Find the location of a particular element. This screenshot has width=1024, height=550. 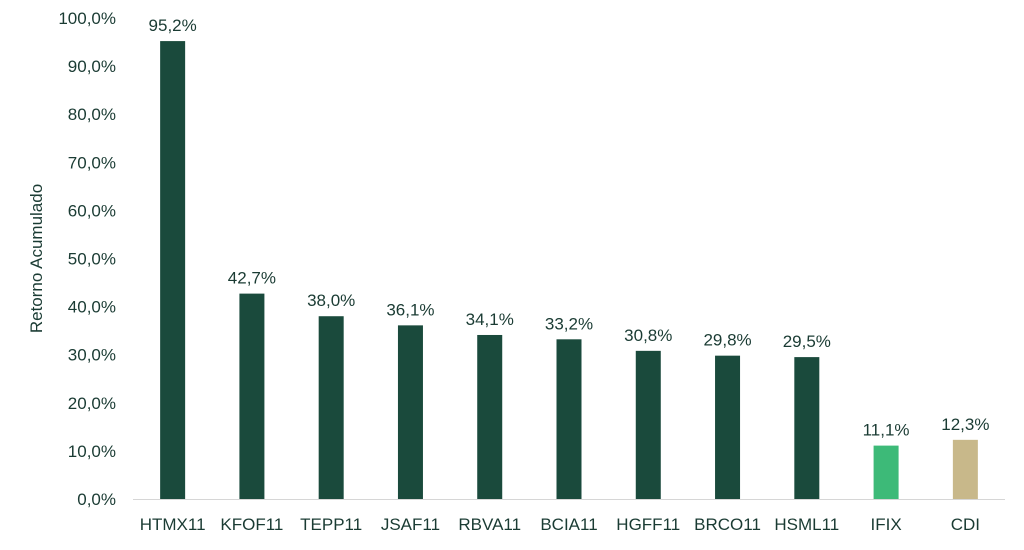

y-tick-label: 50,0% is located at coordinates (92, 259).